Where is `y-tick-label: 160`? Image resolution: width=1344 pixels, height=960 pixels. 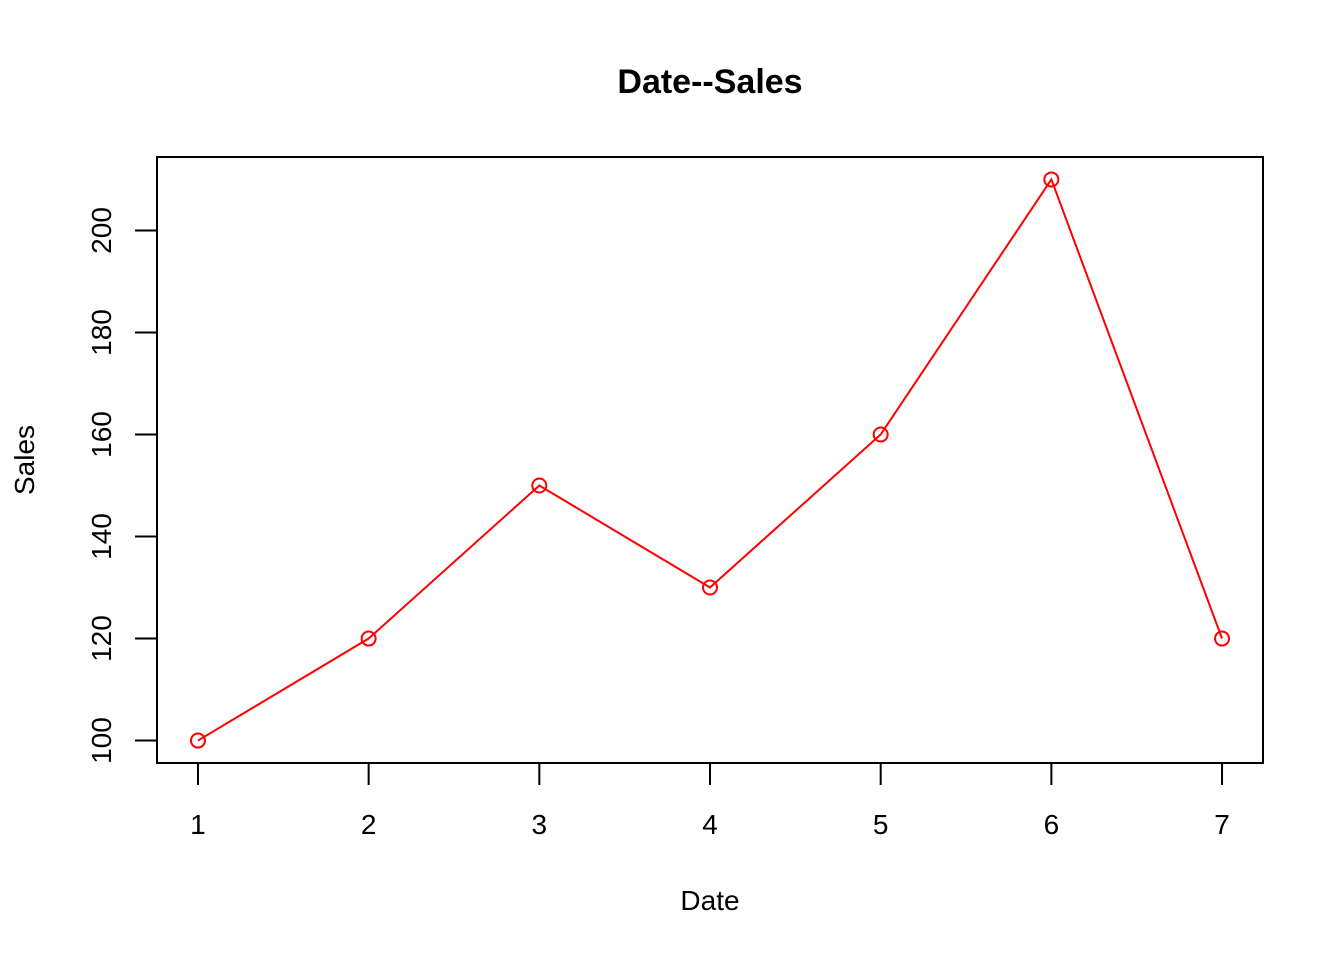 y-tick-label: 160 is located at coordinates (101, 434).